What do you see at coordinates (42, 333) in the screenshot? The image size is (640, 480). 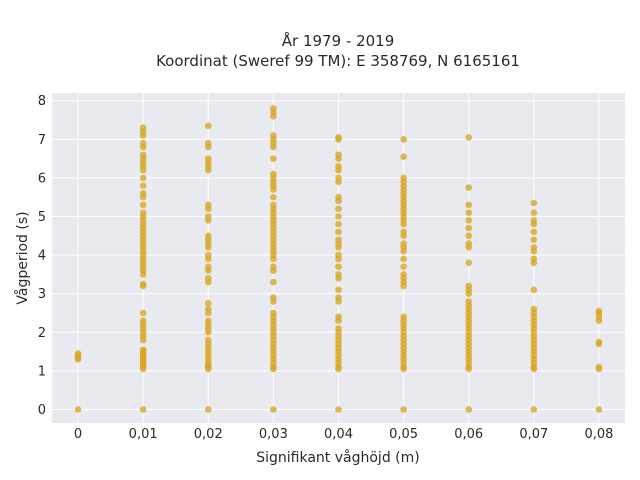 I see `y-tick-label: 2` at bounding box center [42, 333].